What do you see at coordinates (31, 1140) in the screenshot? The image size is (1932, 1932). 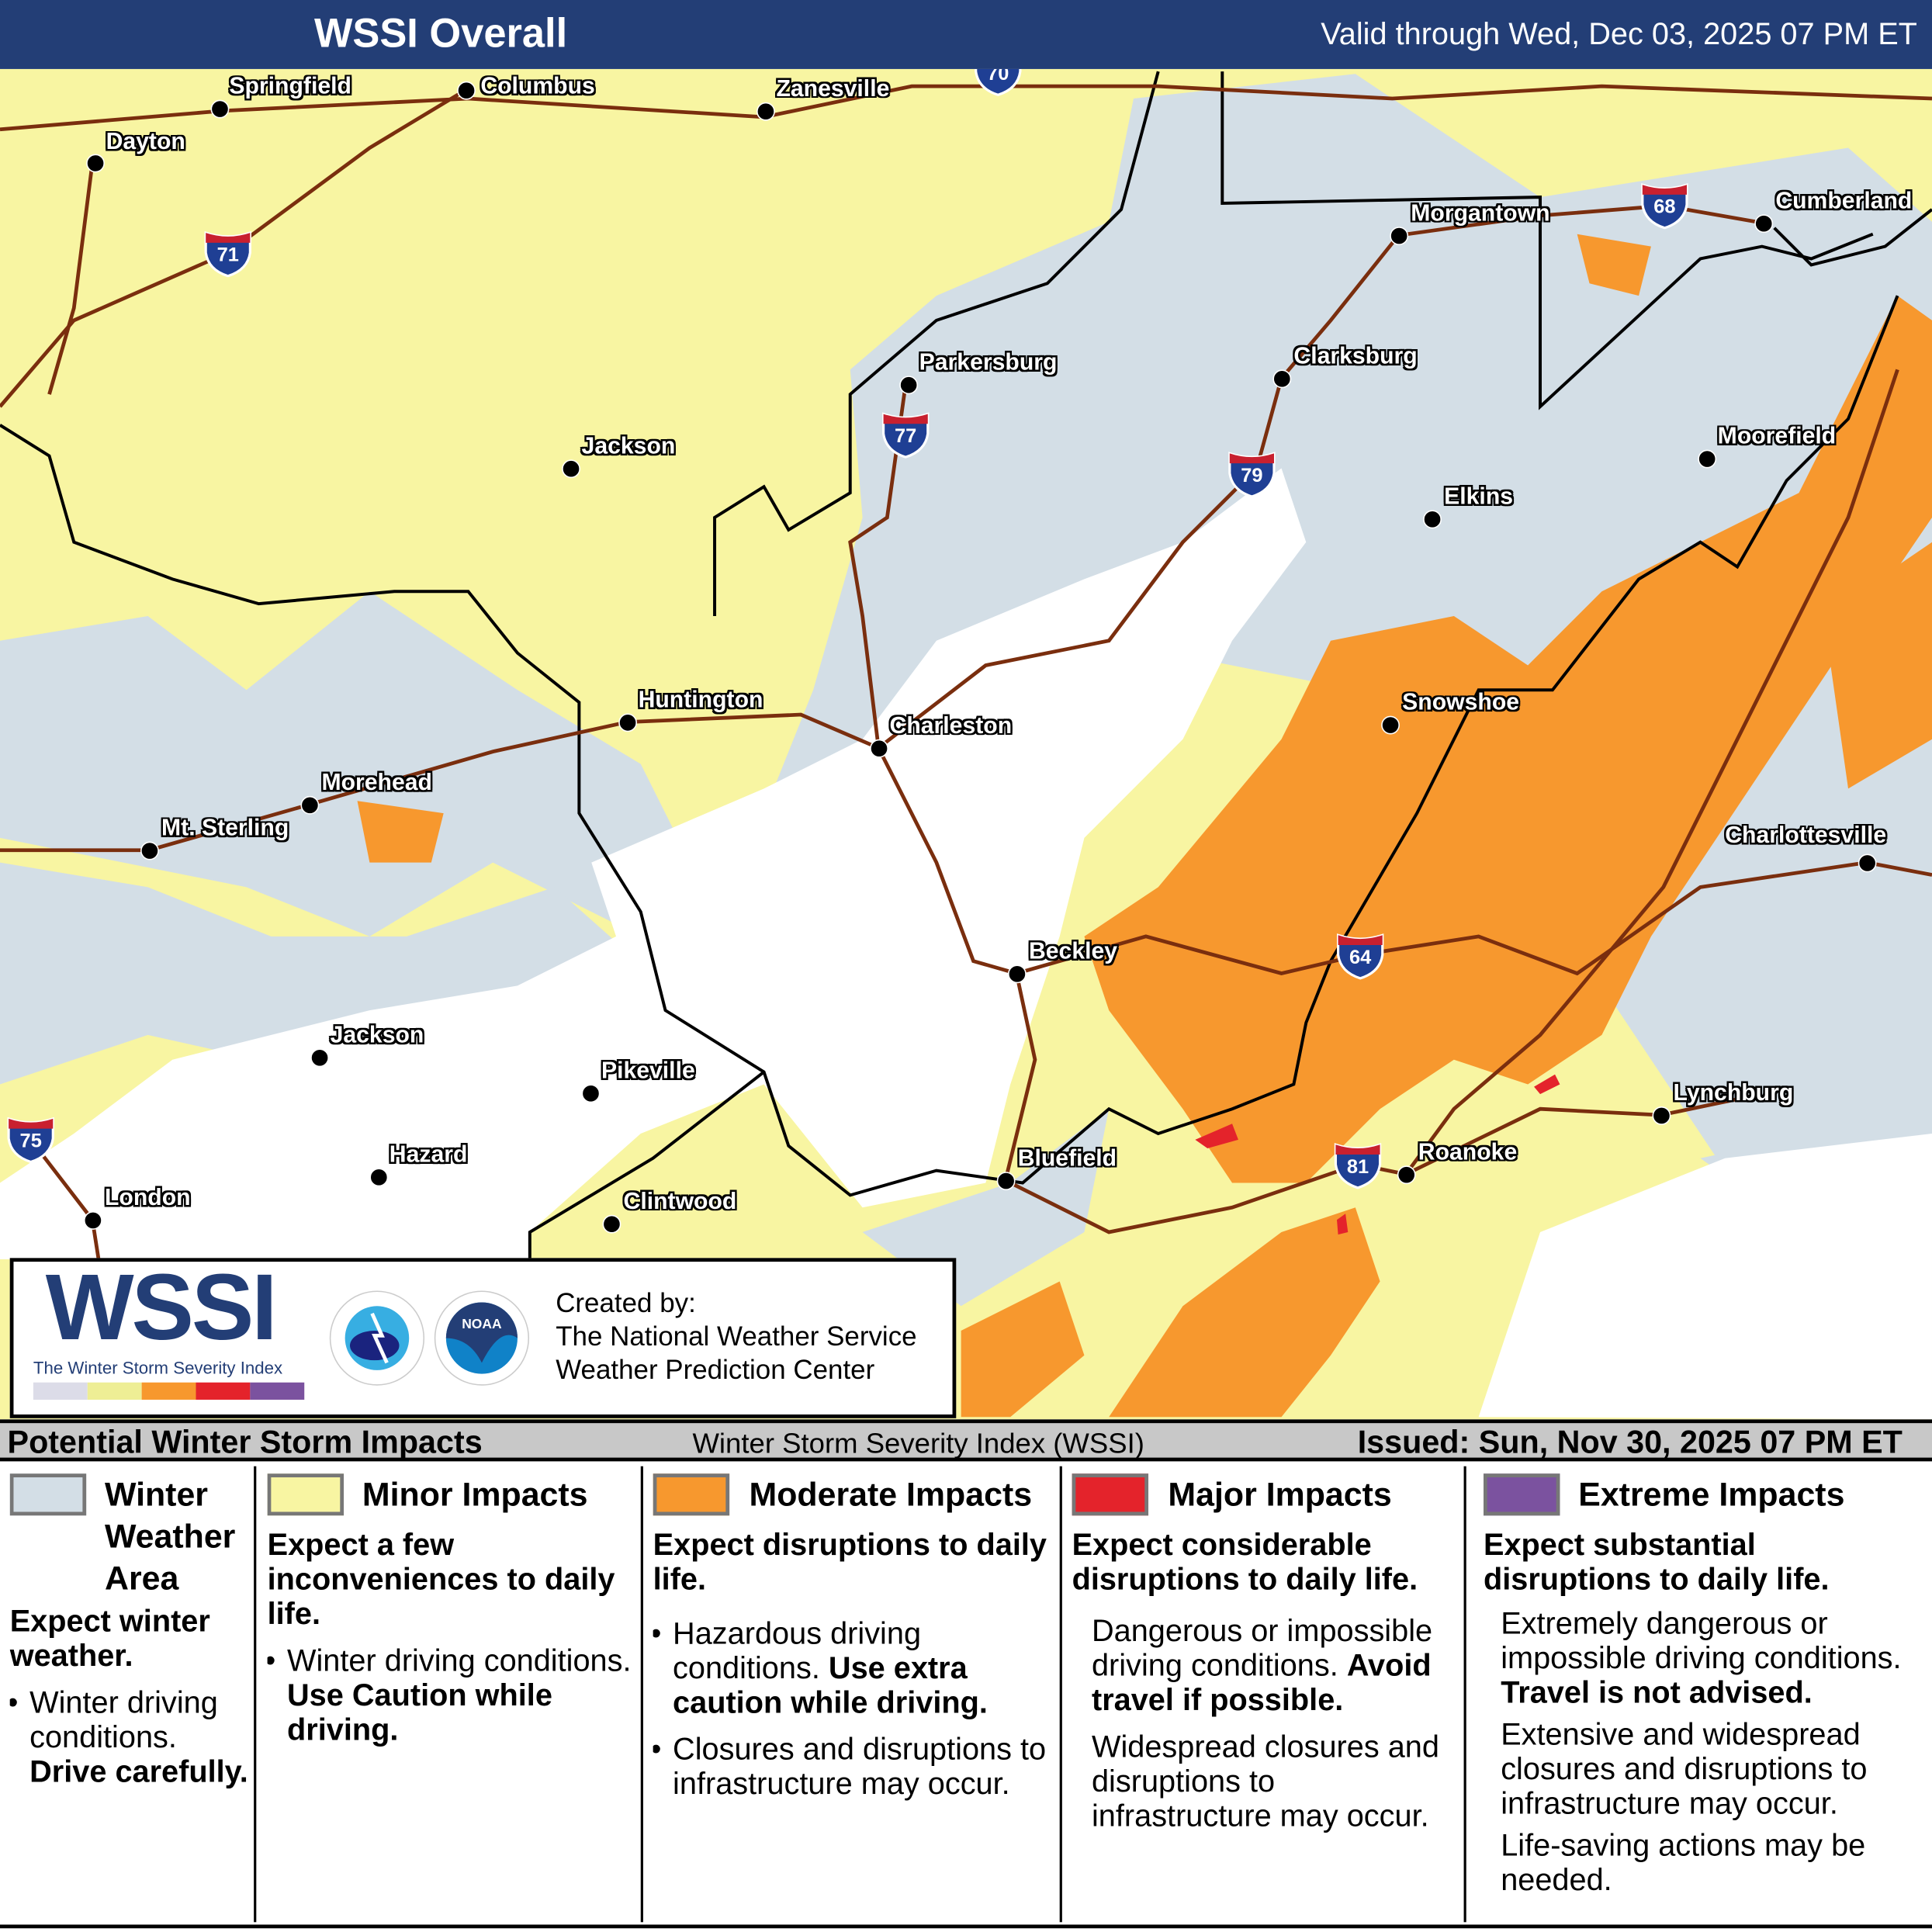 I see `interstate-shield-icon: 75` at bounding box center [31, 1140].